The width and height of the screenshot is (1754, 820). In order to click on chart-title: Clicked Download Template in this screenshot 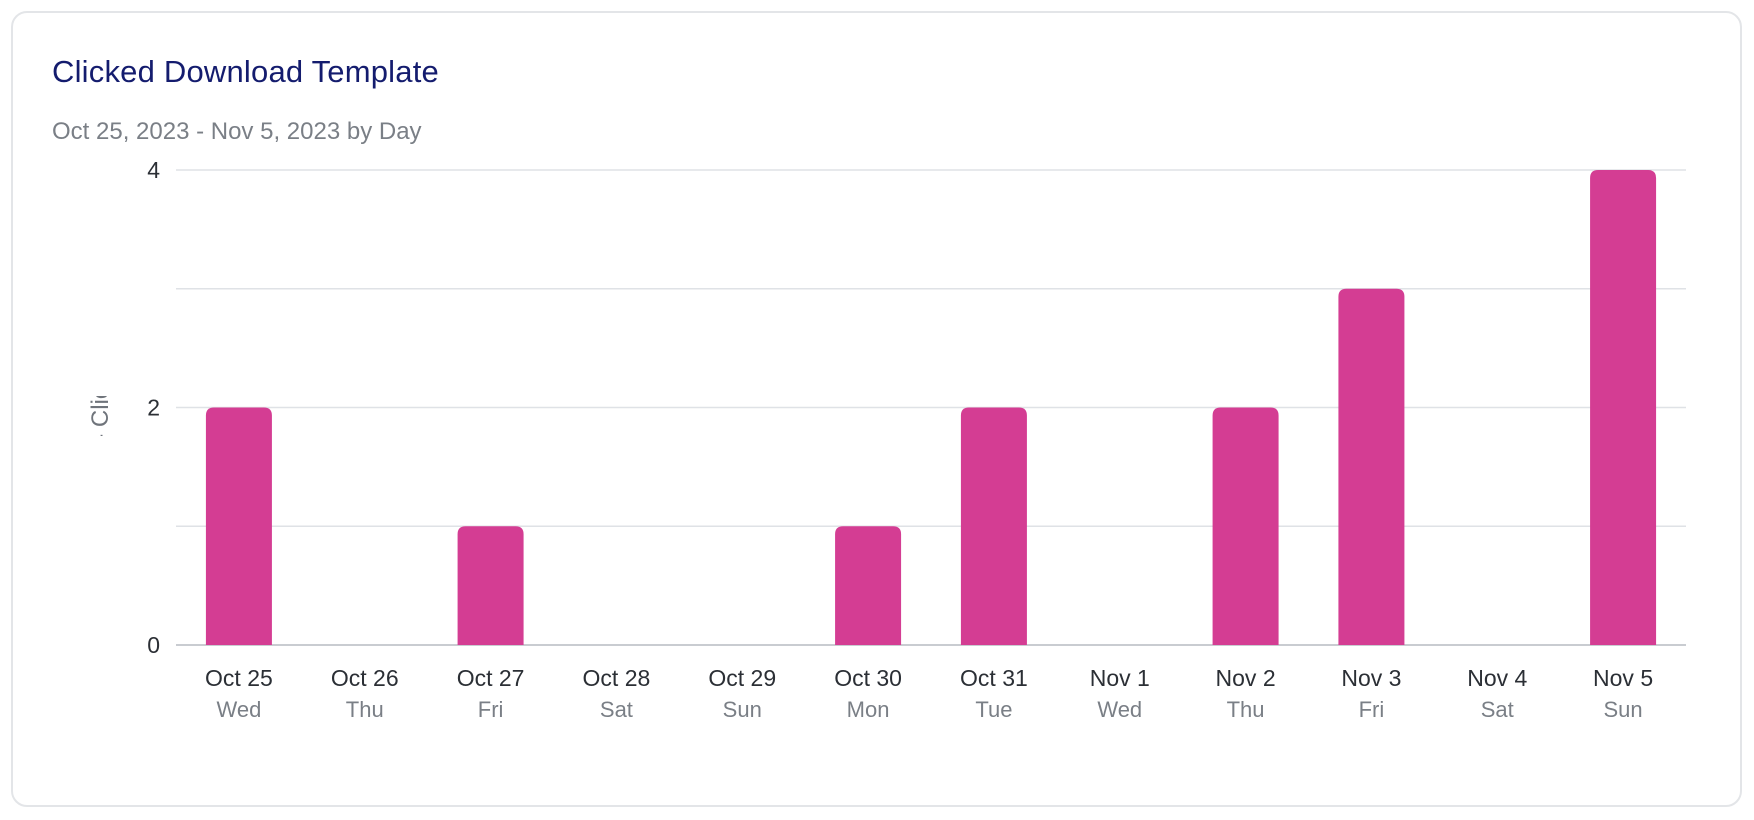, I will do `click(245, 71)`.